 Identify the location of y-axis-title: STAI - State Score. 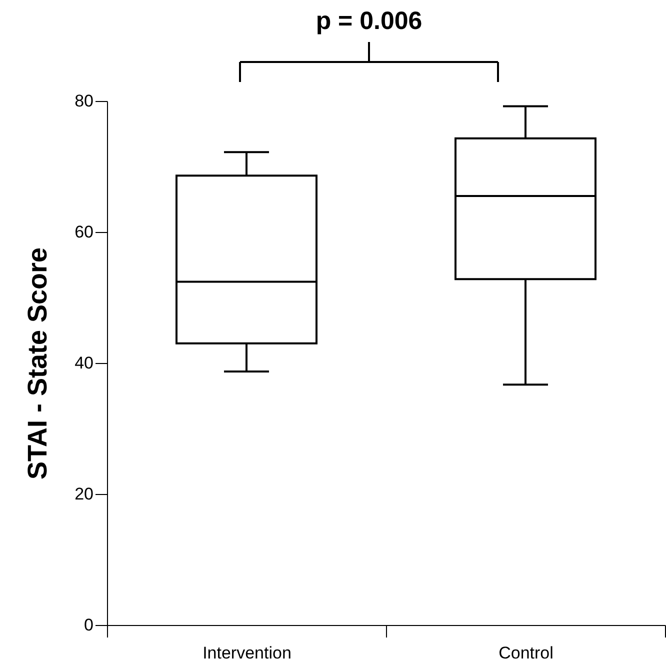
(37, 363).